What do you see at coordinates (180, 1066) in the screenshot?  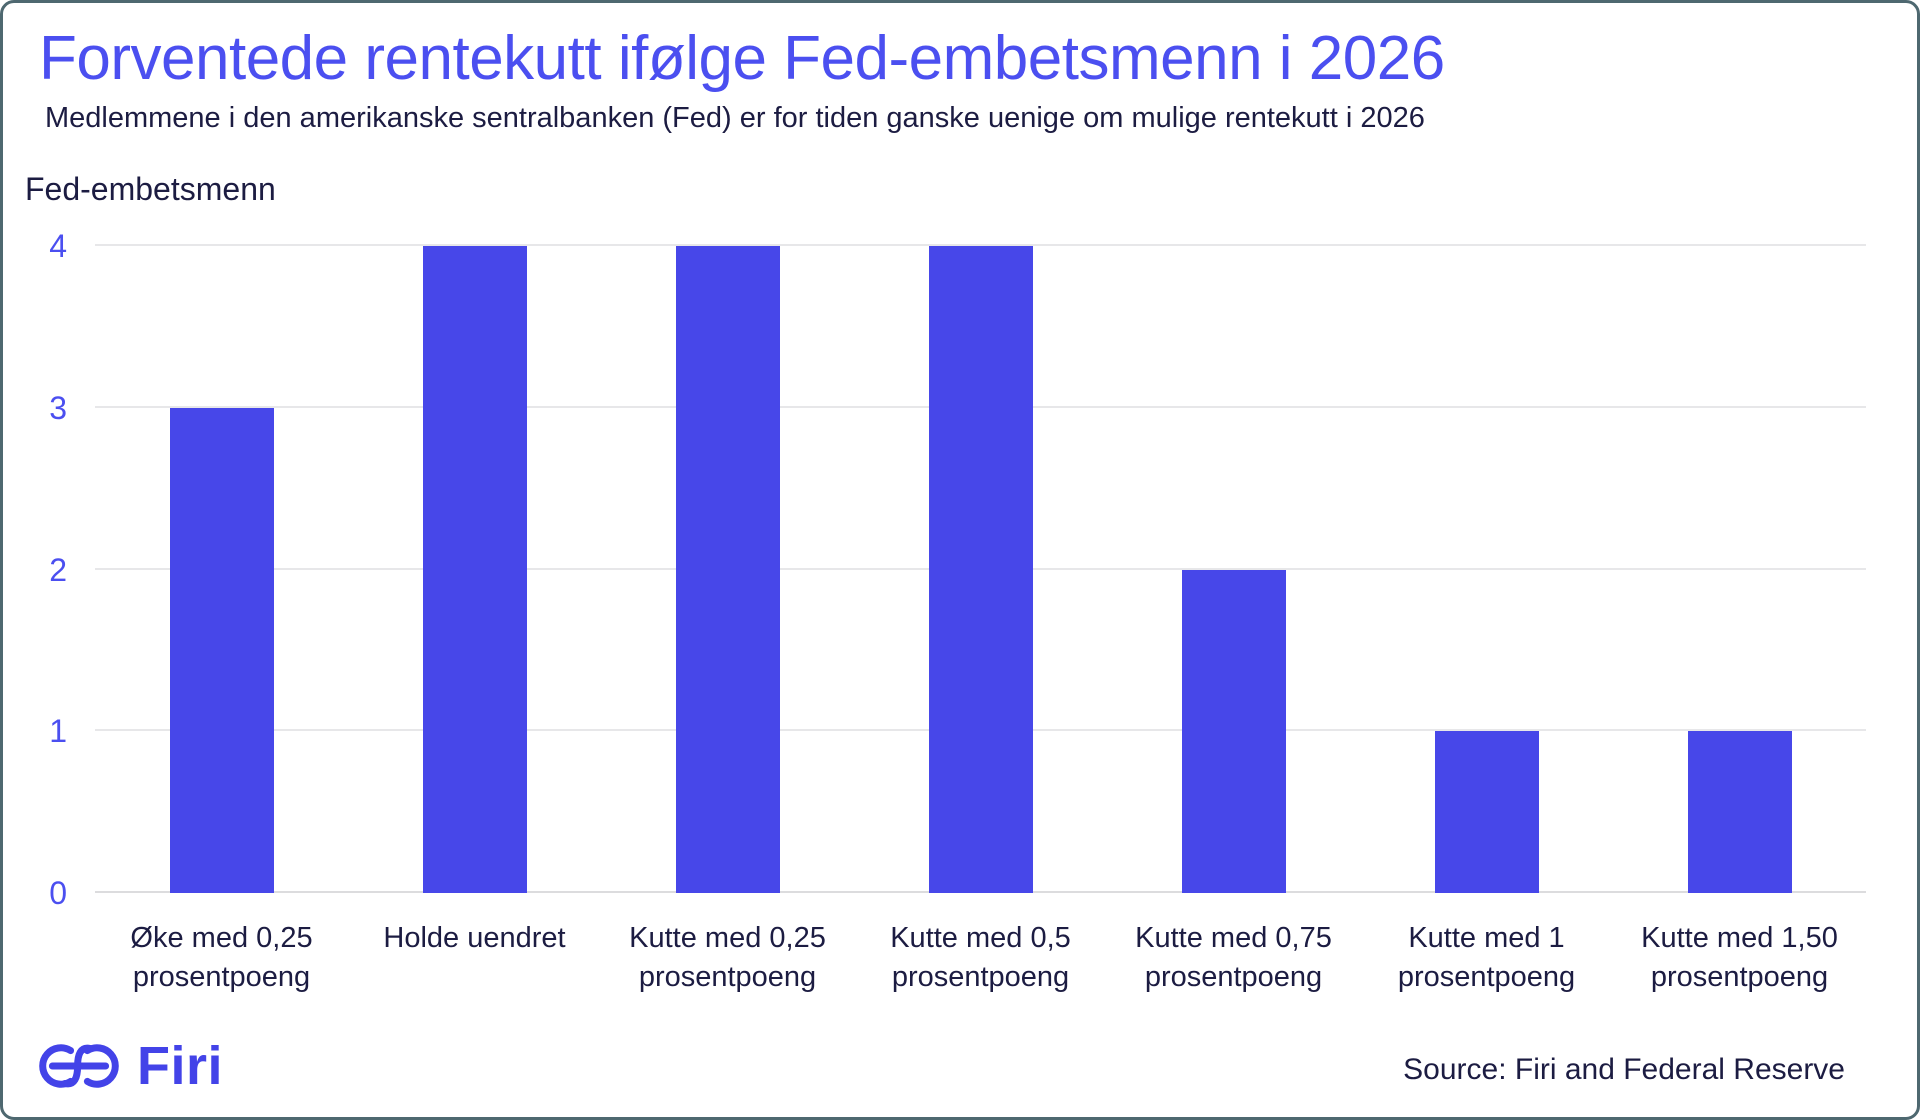 I see `firi-logo-text: Firi` at bounding box center [180, 1066].